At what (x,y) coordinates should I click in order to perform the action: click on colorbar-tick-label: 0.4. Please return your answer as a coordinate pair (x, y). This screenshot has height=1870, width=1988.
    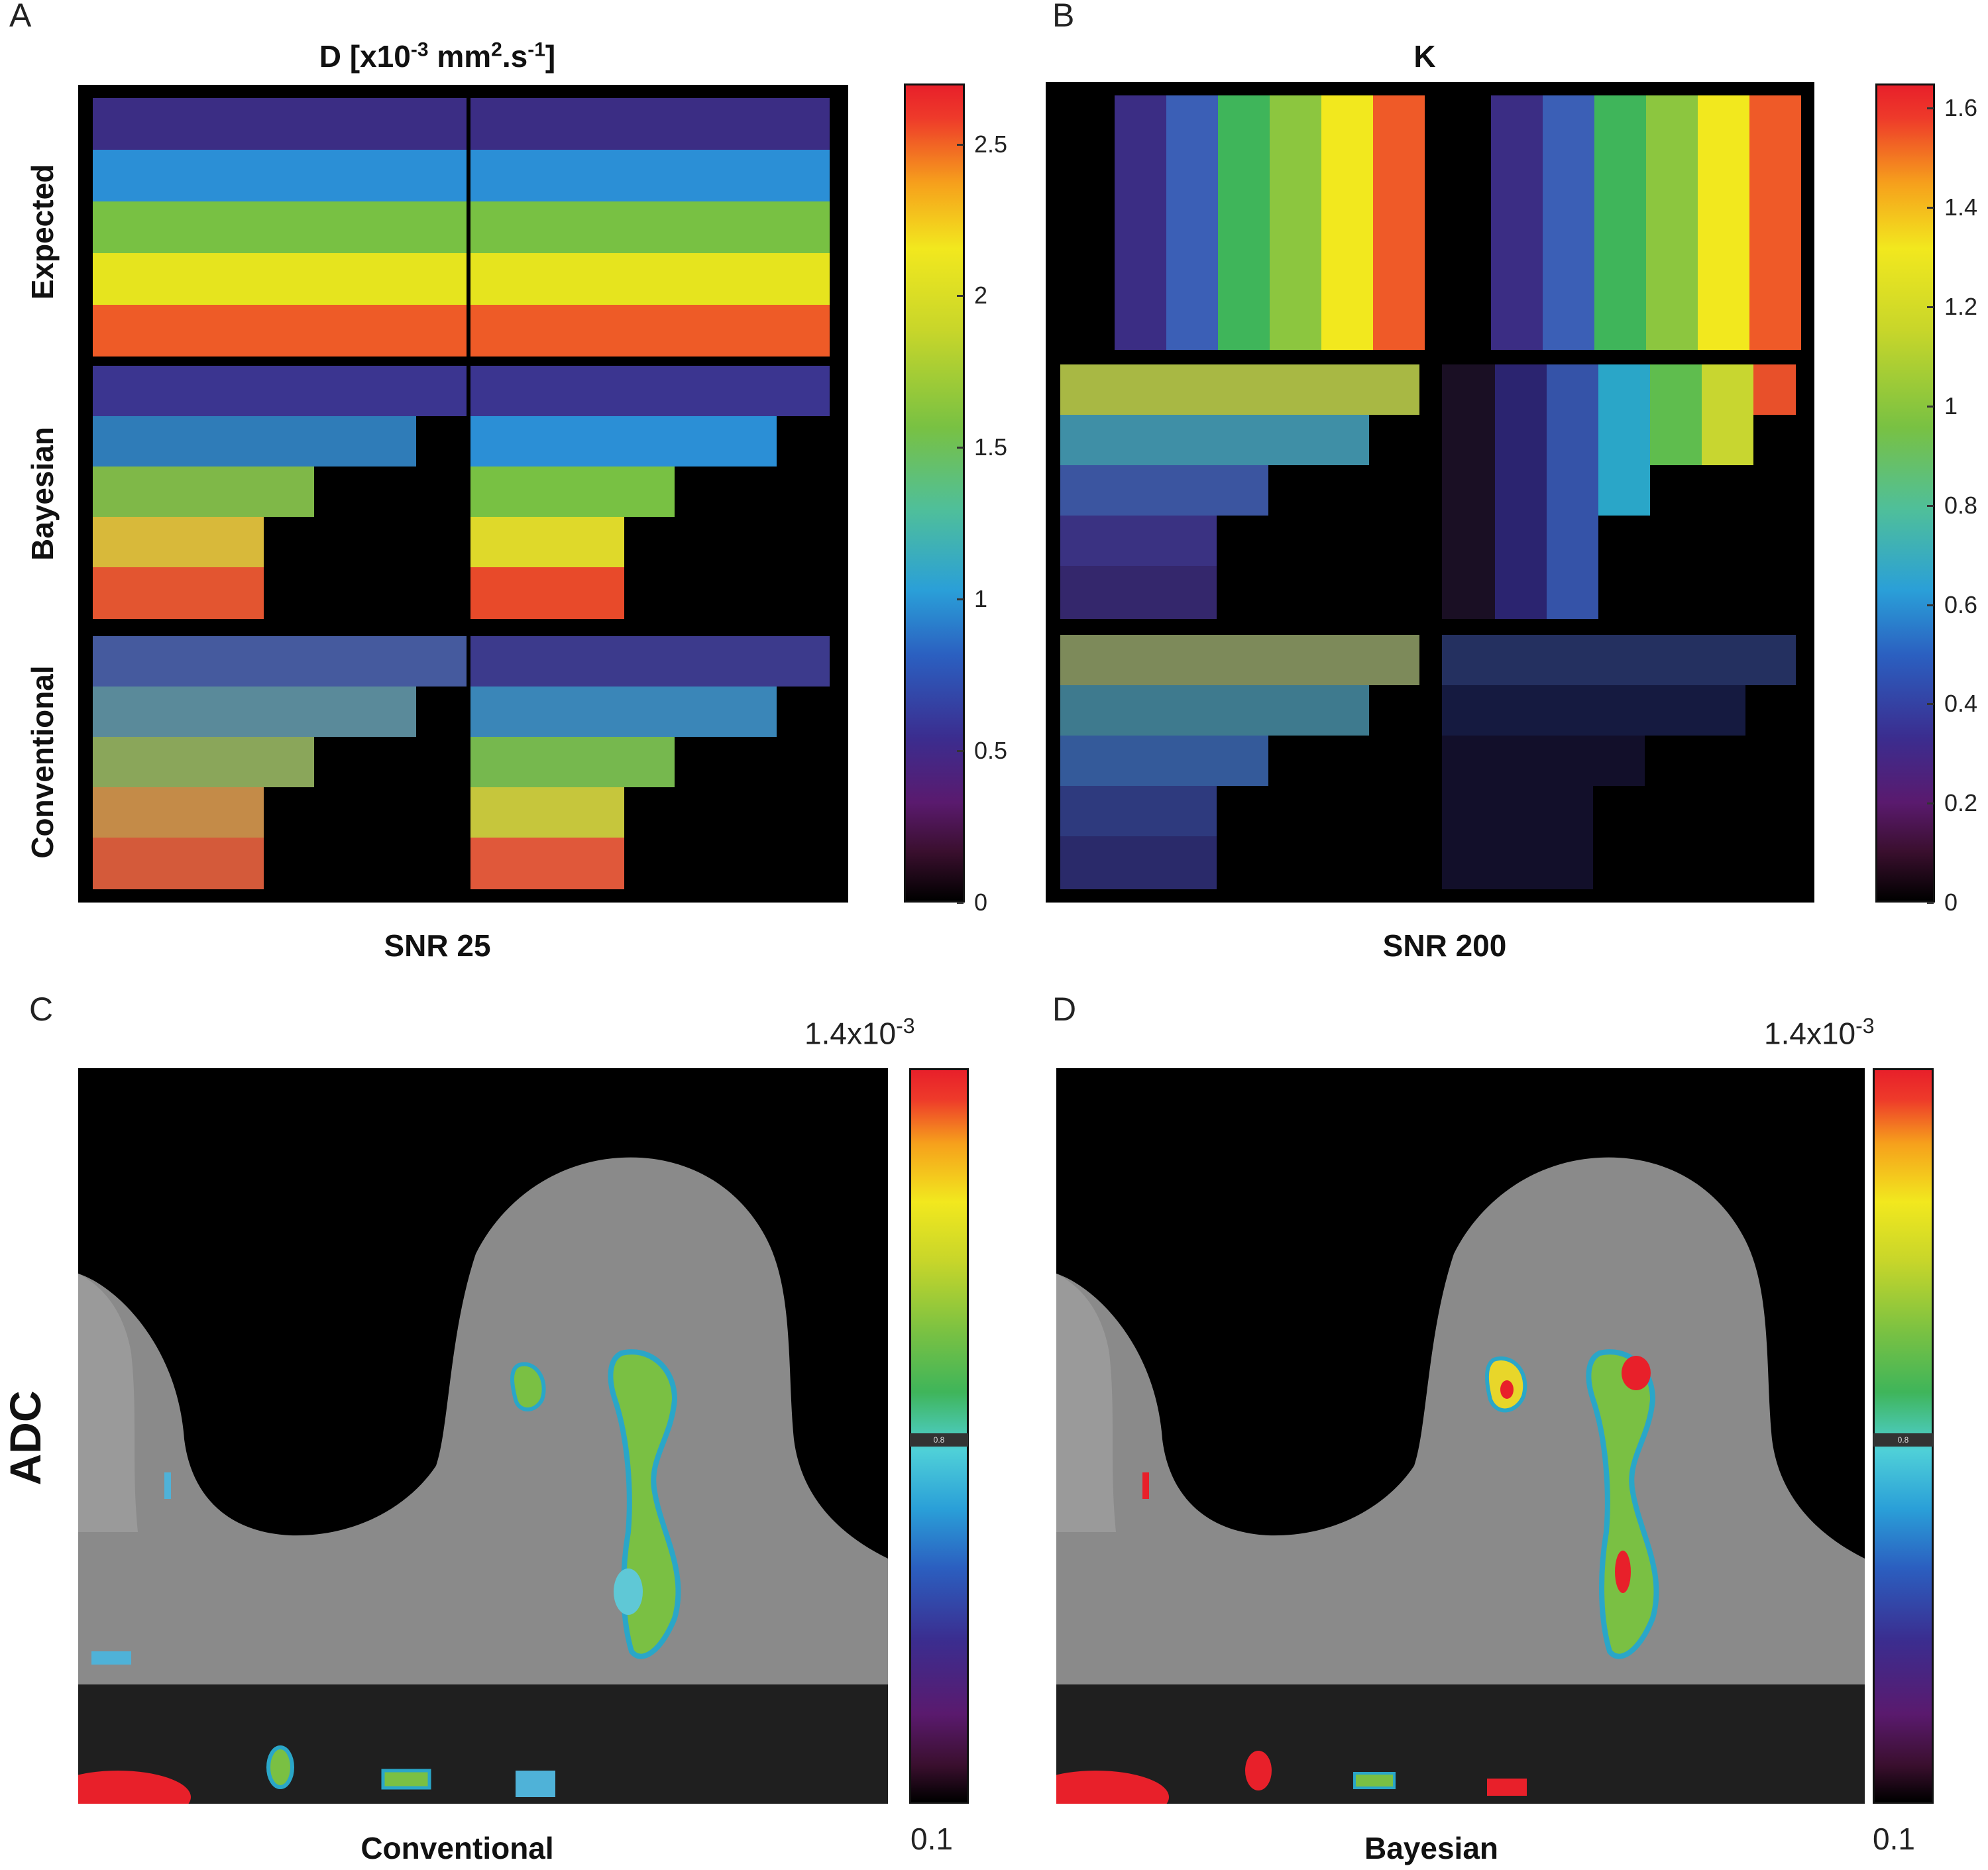
    Looking at the image, I should click on (1961, 704).